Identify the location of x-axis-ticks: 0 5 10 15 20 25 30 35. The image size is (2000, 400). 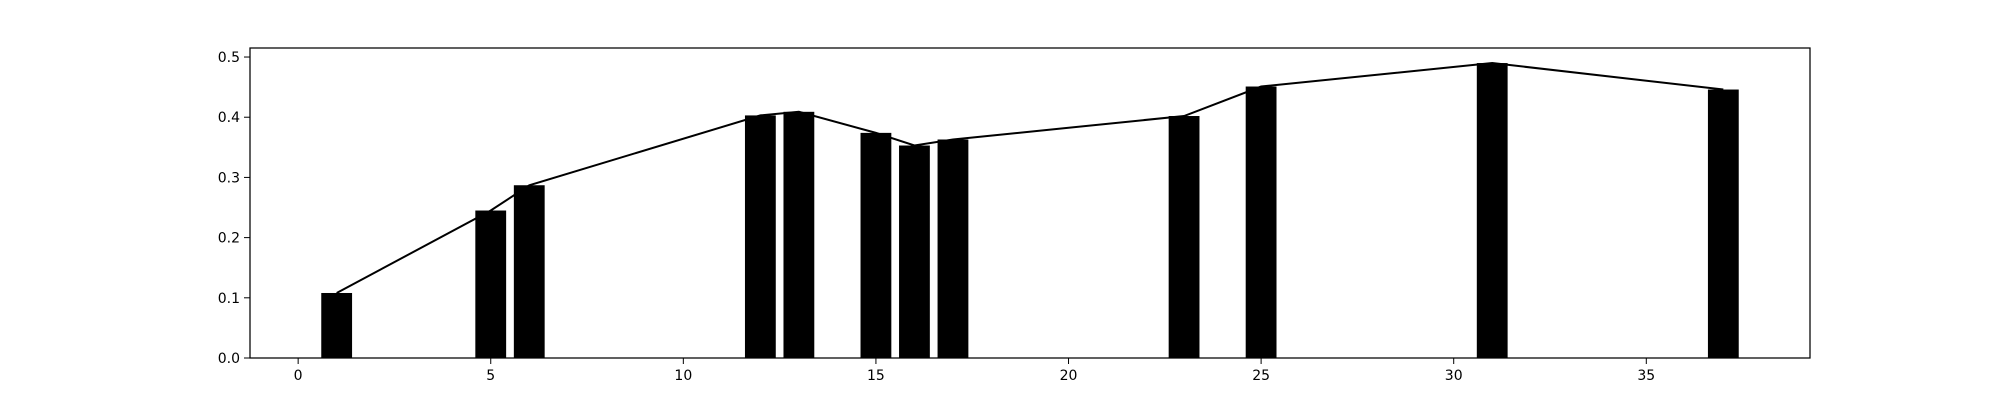
(974, 371).